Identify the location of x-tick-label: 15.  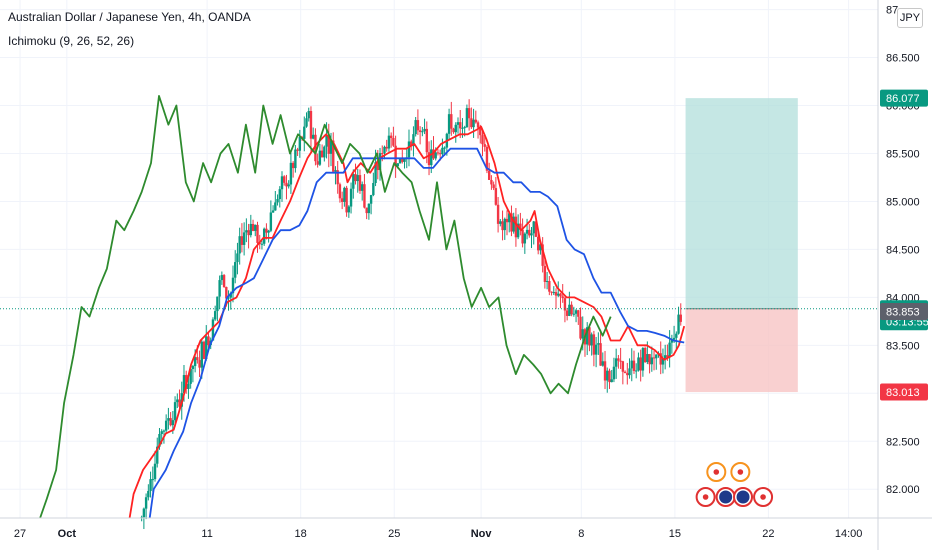
(675, 534).